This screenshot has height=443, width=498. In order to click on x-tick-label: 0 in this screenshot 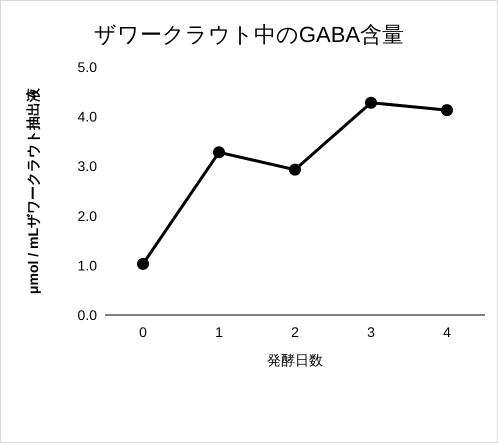, I will do `click(143, 332)`.